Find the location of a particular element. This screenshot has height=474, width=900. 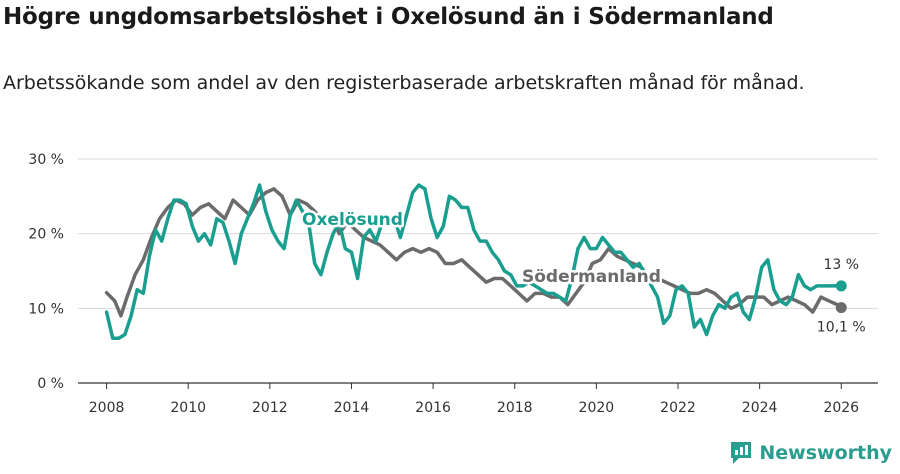

x-tick-label: 2016 is located at coordinates (433, 408).